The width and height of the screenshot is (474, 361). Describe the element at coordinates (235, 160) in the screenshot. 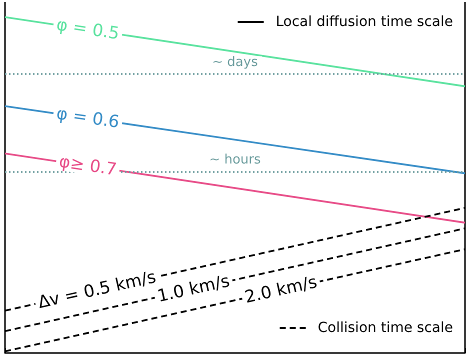

I see `ref-line-label: ~ hours` at that location.